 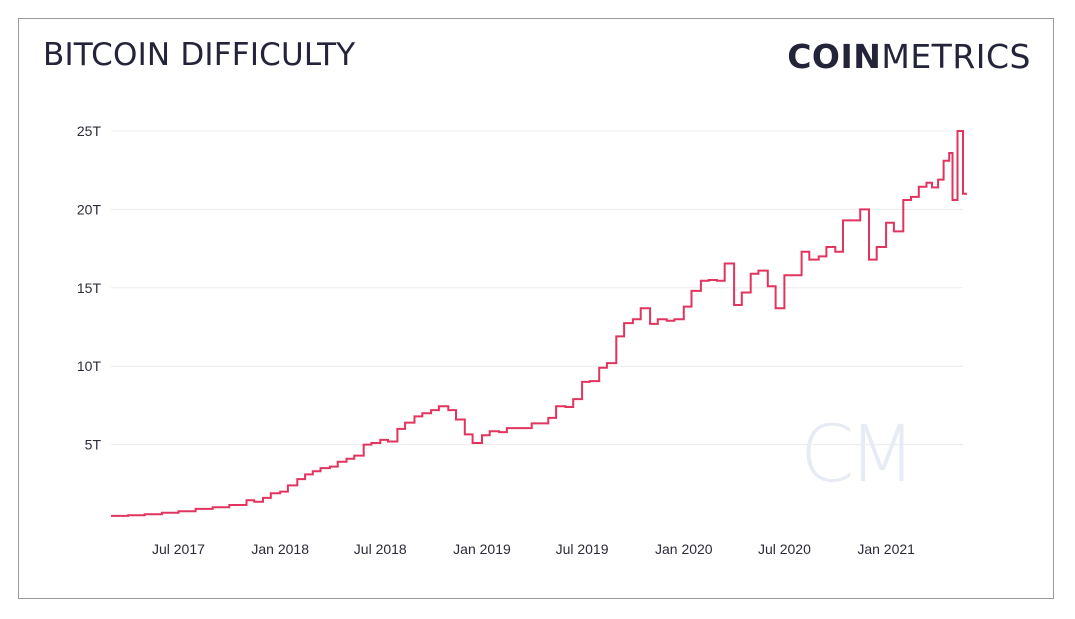 I want to click on brand-bold-text: COIN, so click(x=834, y=56).